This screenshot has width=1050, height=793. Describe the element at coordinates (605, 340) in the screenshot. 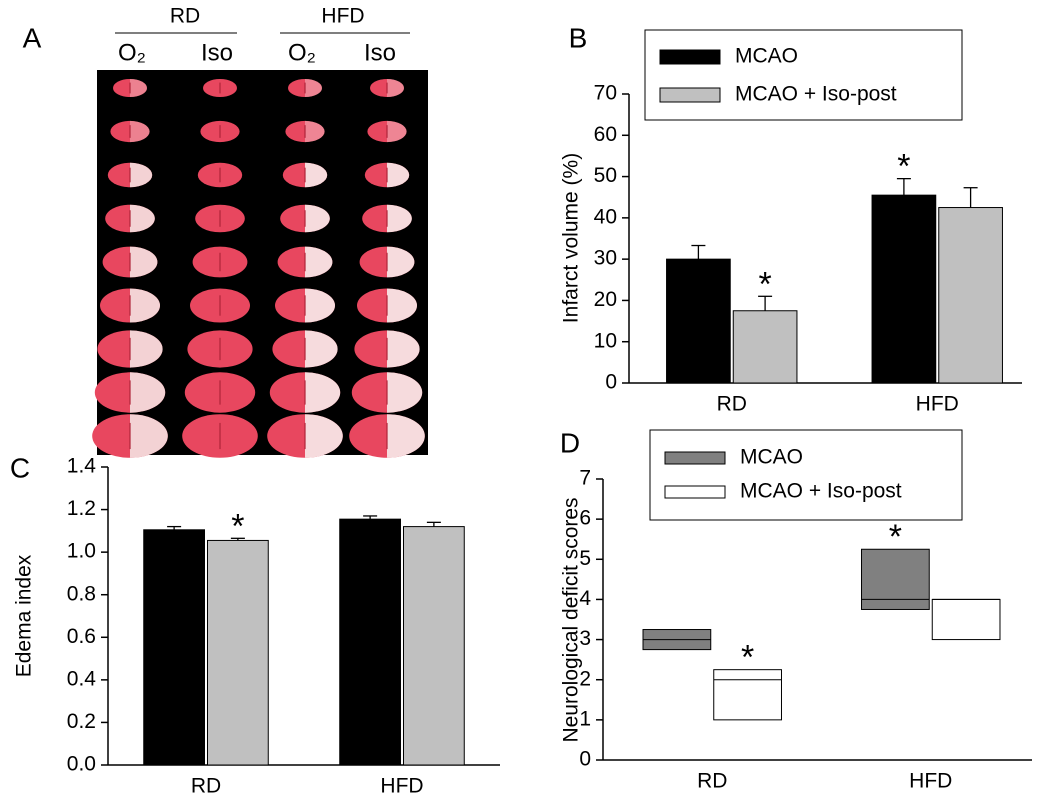

I see `y-tick-label: 10` at that location.